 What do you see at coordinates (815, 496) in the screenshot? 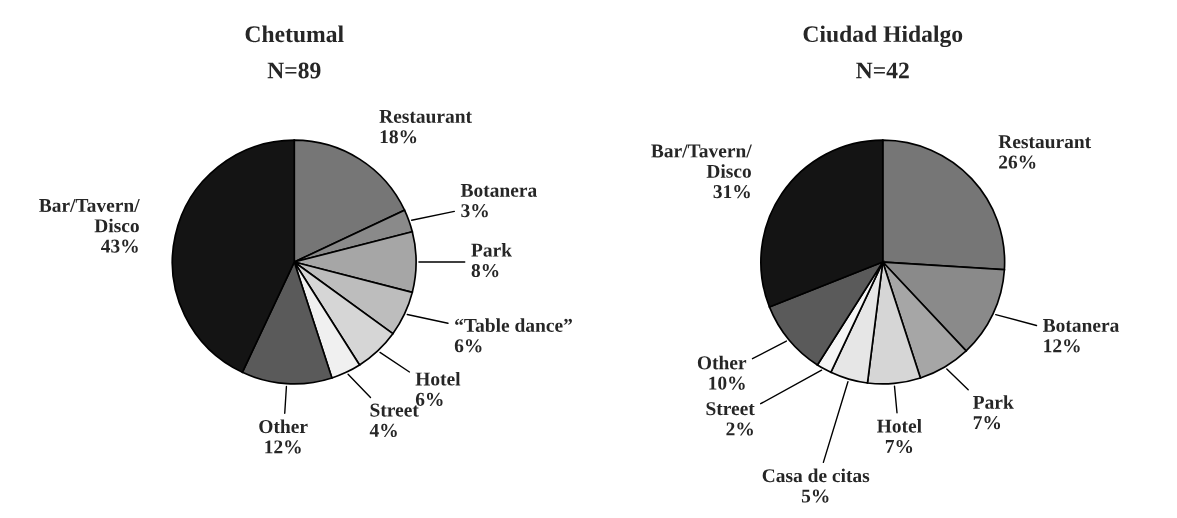
I see `data-label: 5%` at bounding box center [815, 496].